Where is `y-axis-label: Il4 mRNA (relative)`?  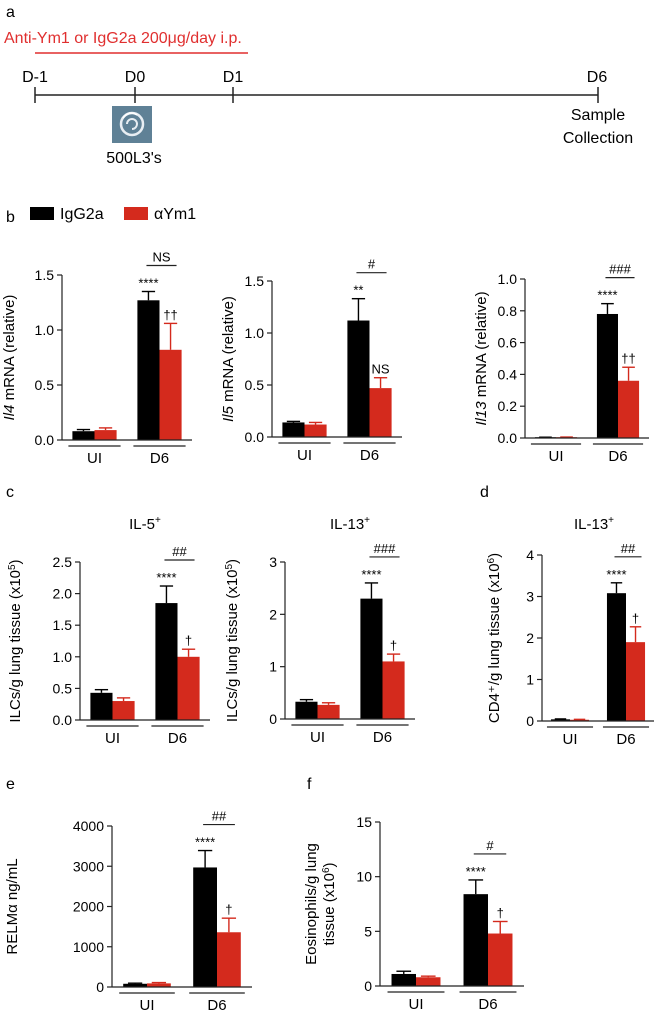
y-axis-label: Il4 mRNA (relative) is located at coordinates (9, 358).